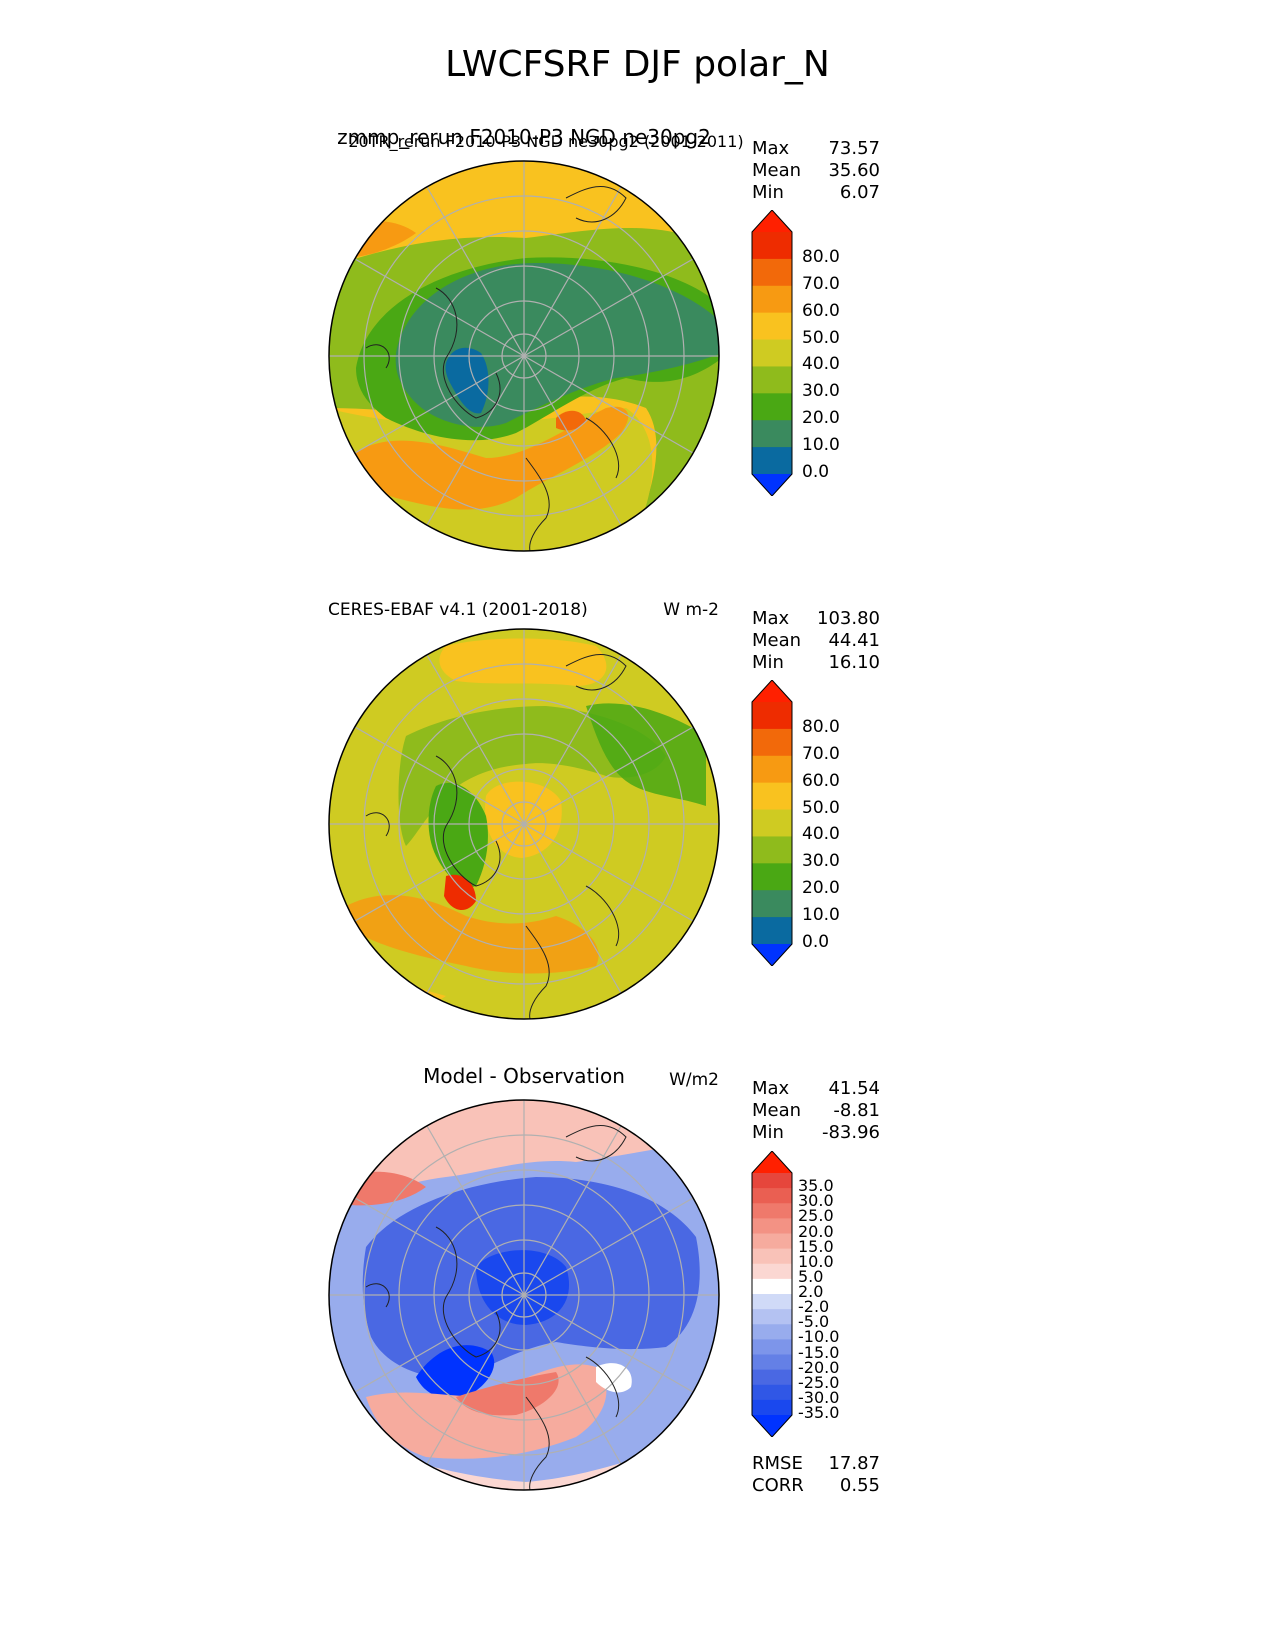  What do you see at coordinates (819, 1397) in the screenshot?
I see `cb3-tick: -30.0` at bounding box center [819, 1397].